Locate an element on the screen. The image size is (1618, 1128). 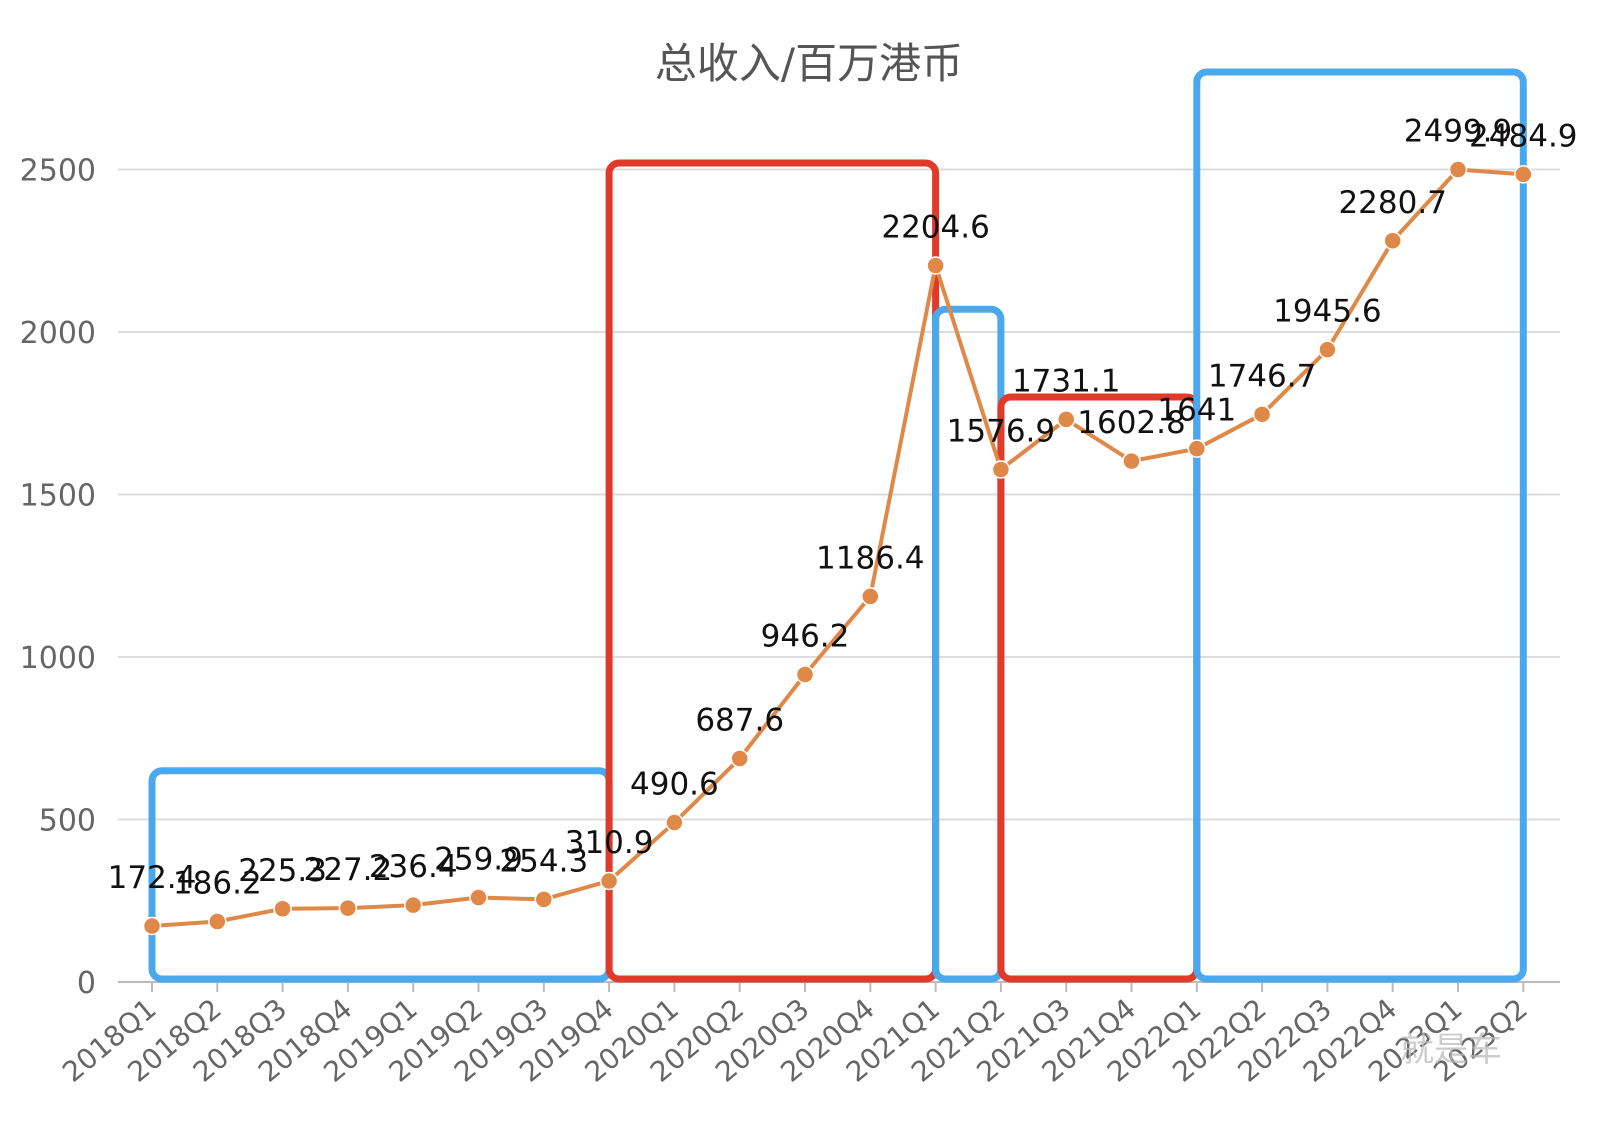
data-label: 1576.9 is located at coordinates (1001, 432).